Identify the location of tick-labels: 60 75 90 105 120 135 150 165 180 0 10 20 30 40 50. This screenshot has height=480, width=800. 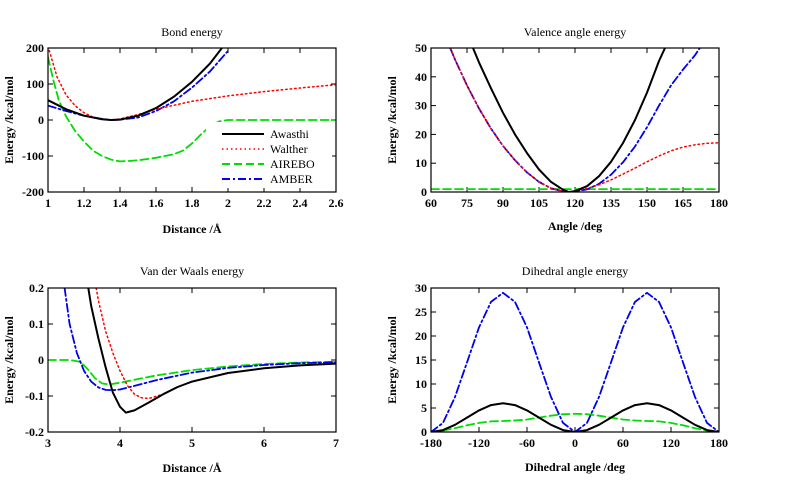
(571, 125).